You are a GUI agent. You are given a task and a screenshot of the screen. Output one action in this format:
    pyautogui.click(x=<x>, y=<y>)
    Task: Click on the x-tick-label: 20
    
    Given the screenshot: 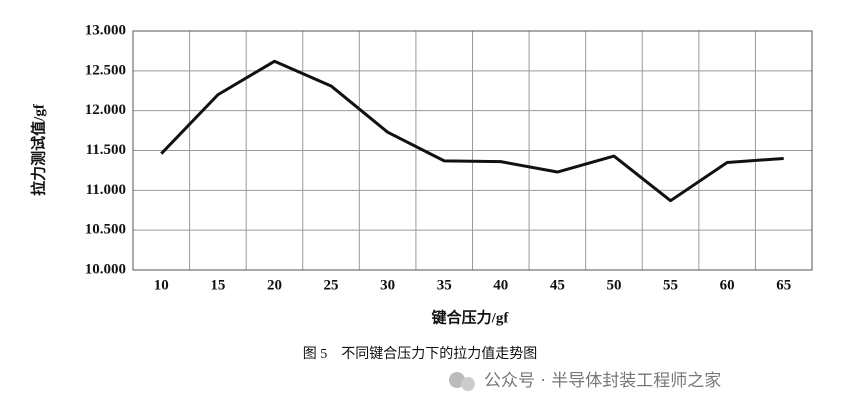 What is the action you would take?
    pyautogui.click(x=274, y=285)
    